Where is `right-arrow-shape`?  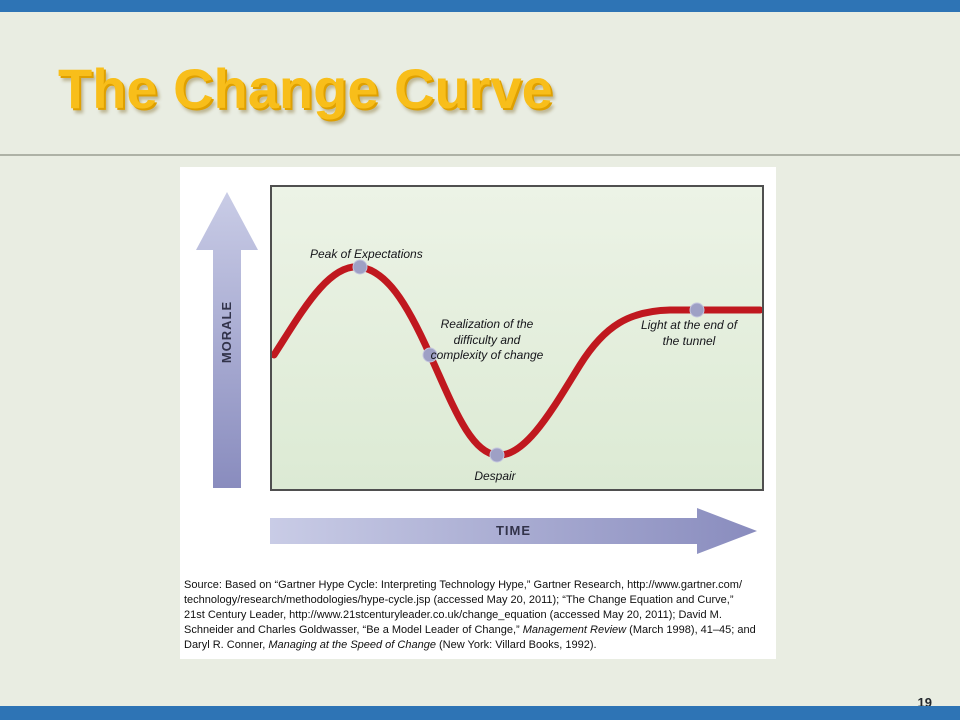
right-arrow-shape is located at coordinates (513, 531).